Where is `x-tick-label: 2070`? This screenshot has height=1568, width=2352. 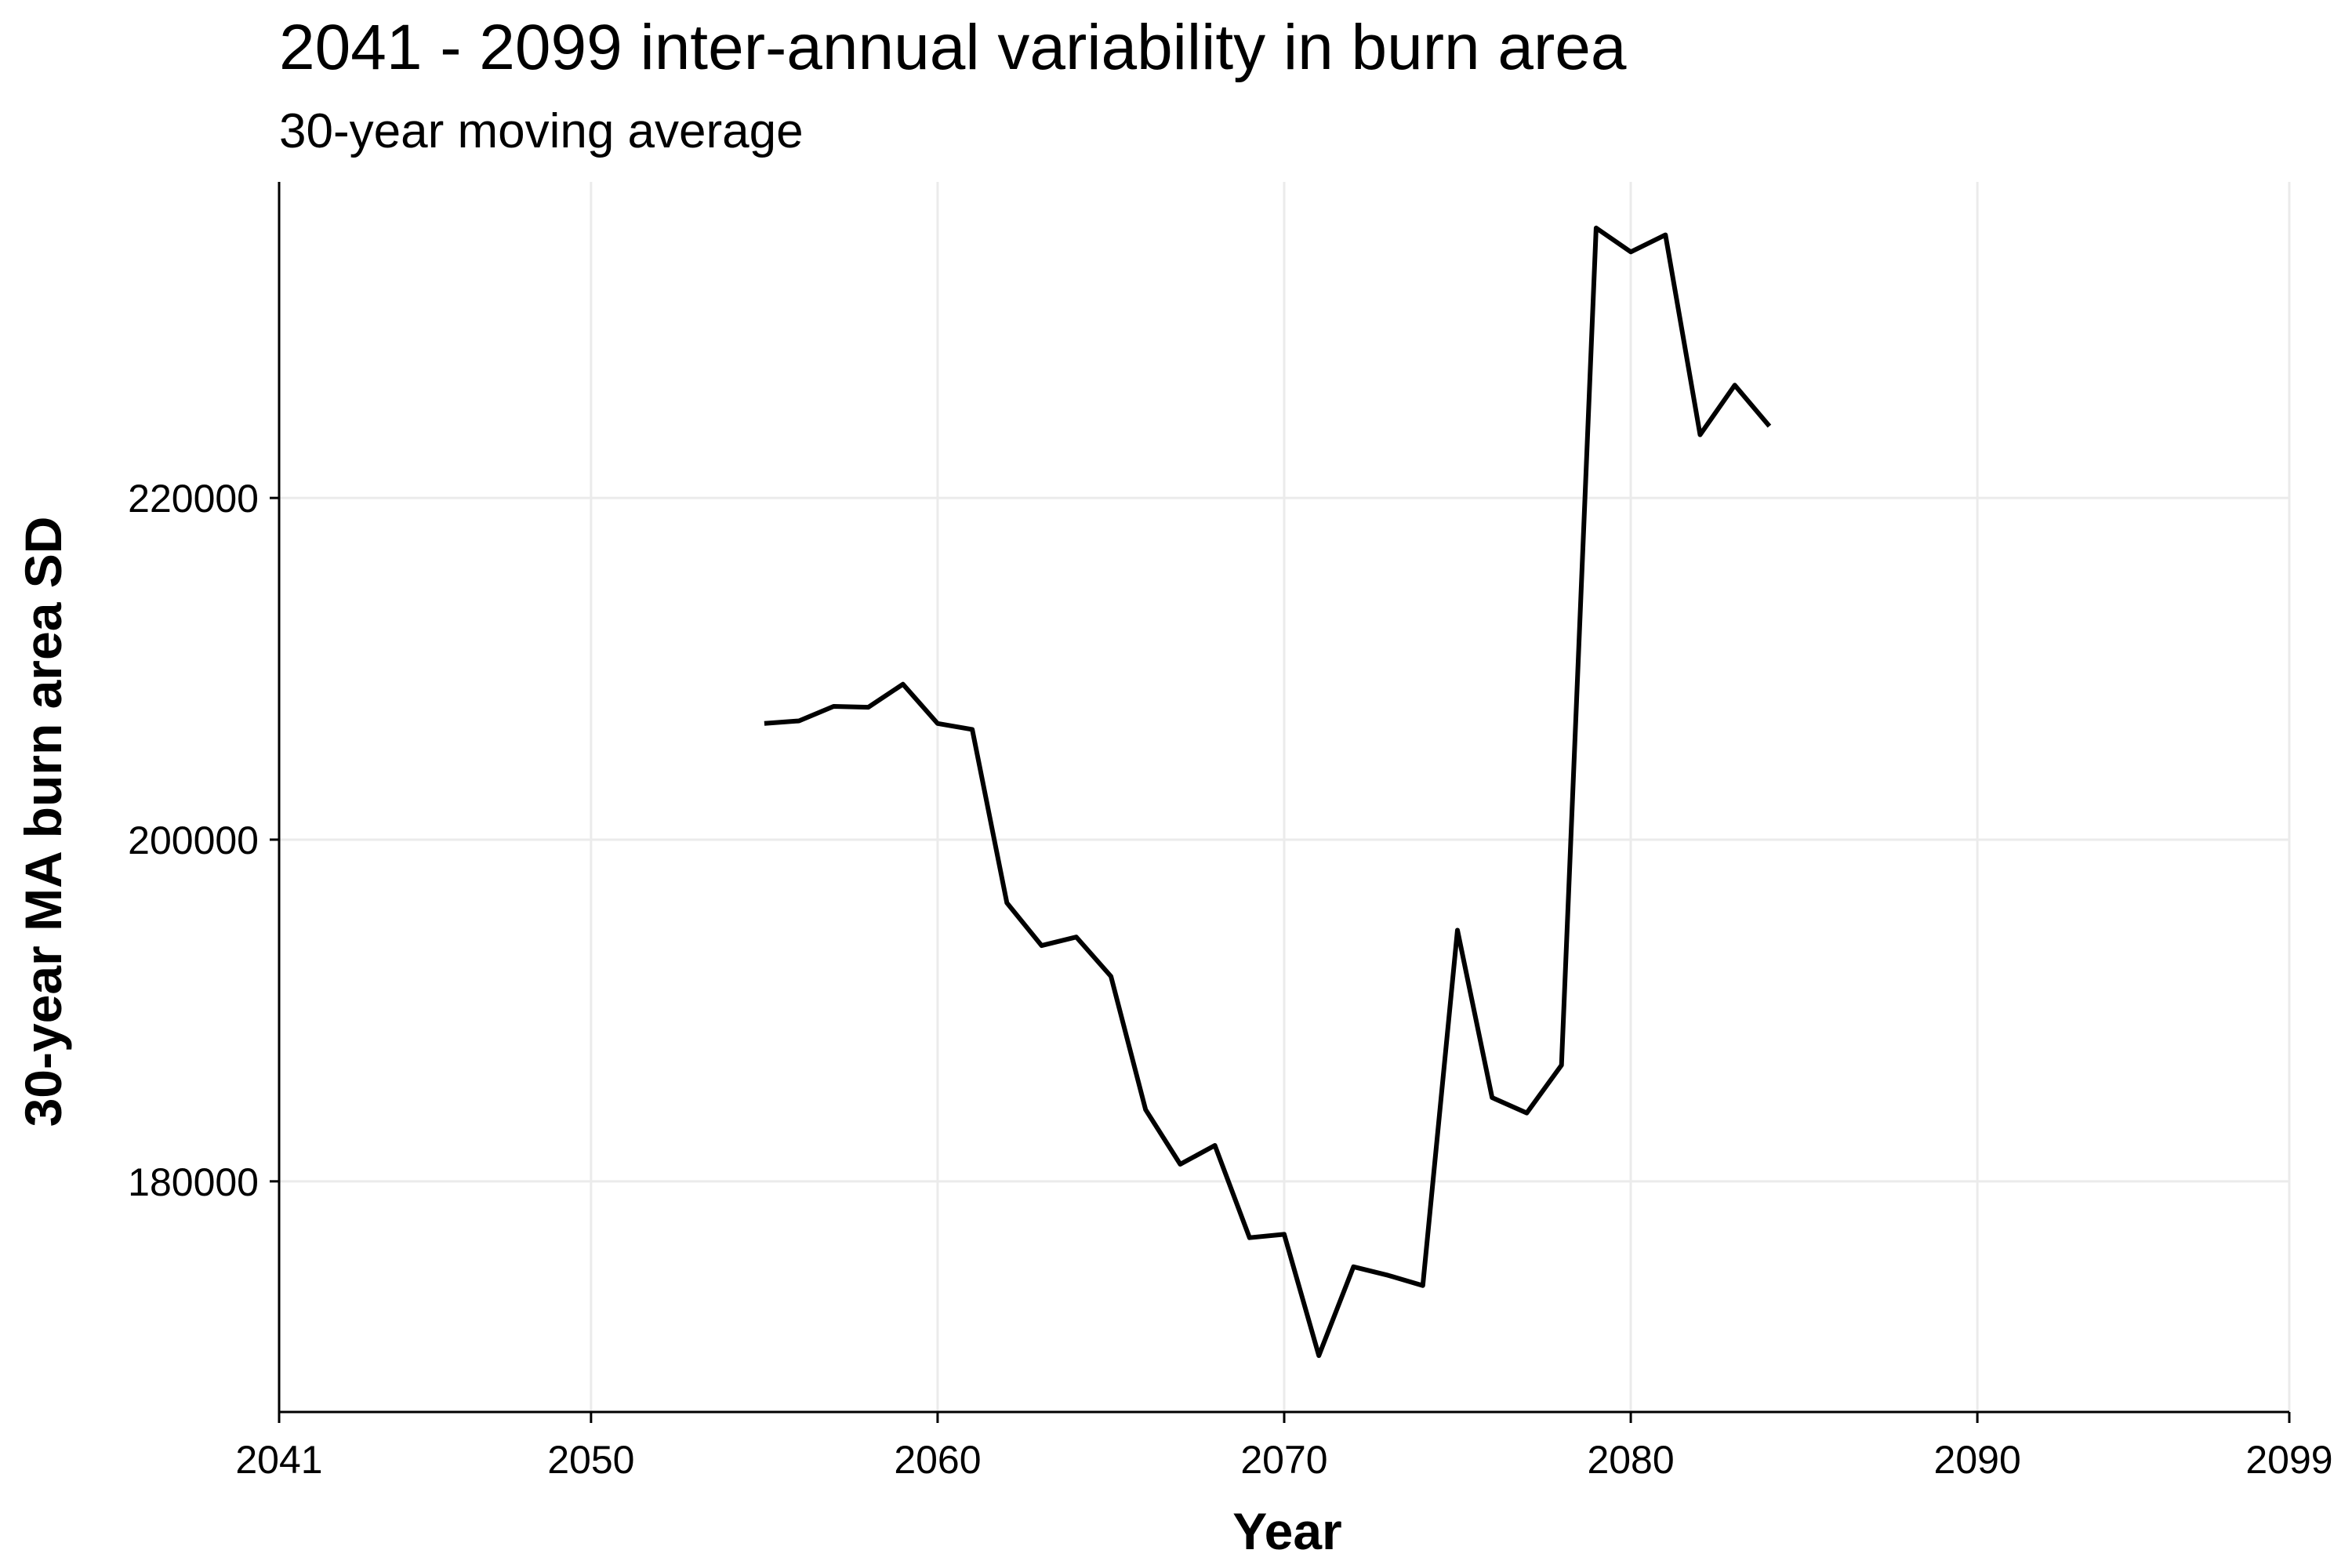 x-tick-label: 2070 is located at coordinates (1283, 1460).